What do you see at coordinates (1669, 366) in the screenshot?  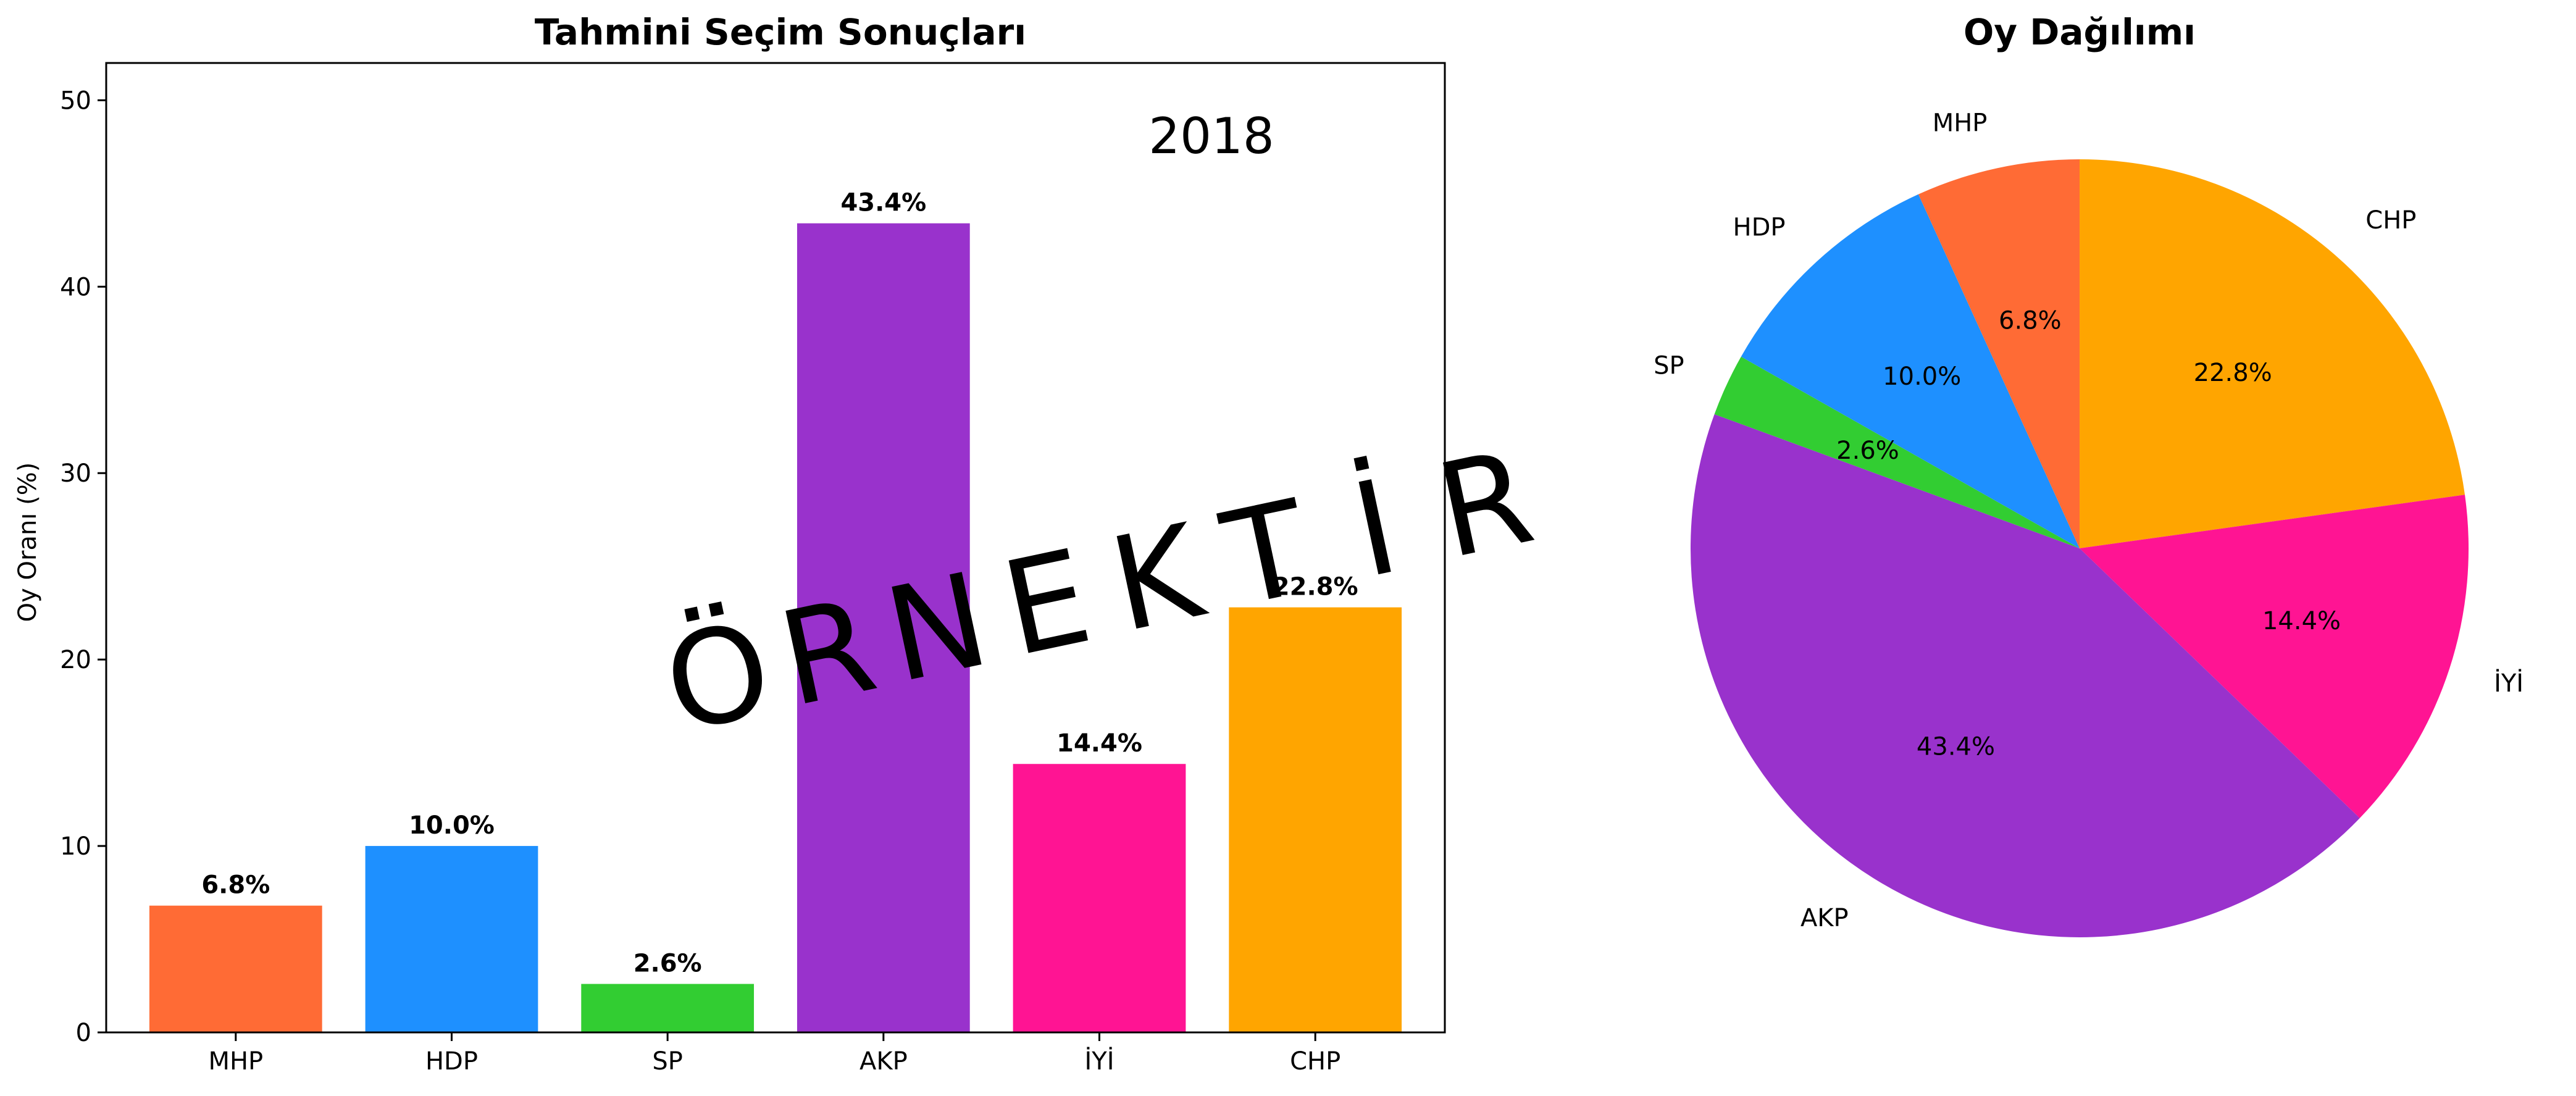 I see `pie-category-label: SP` at bounding box center [1669, 366].